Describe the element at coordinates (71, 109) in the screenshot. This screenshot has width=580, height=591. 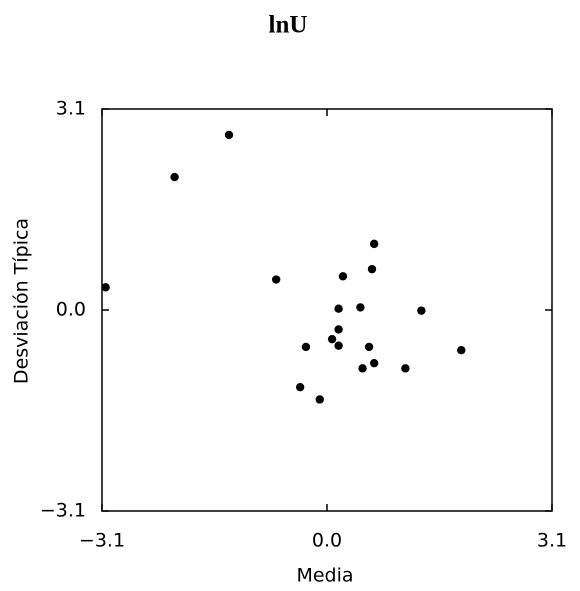
I see `y-tick-label: 3.1` at that location.